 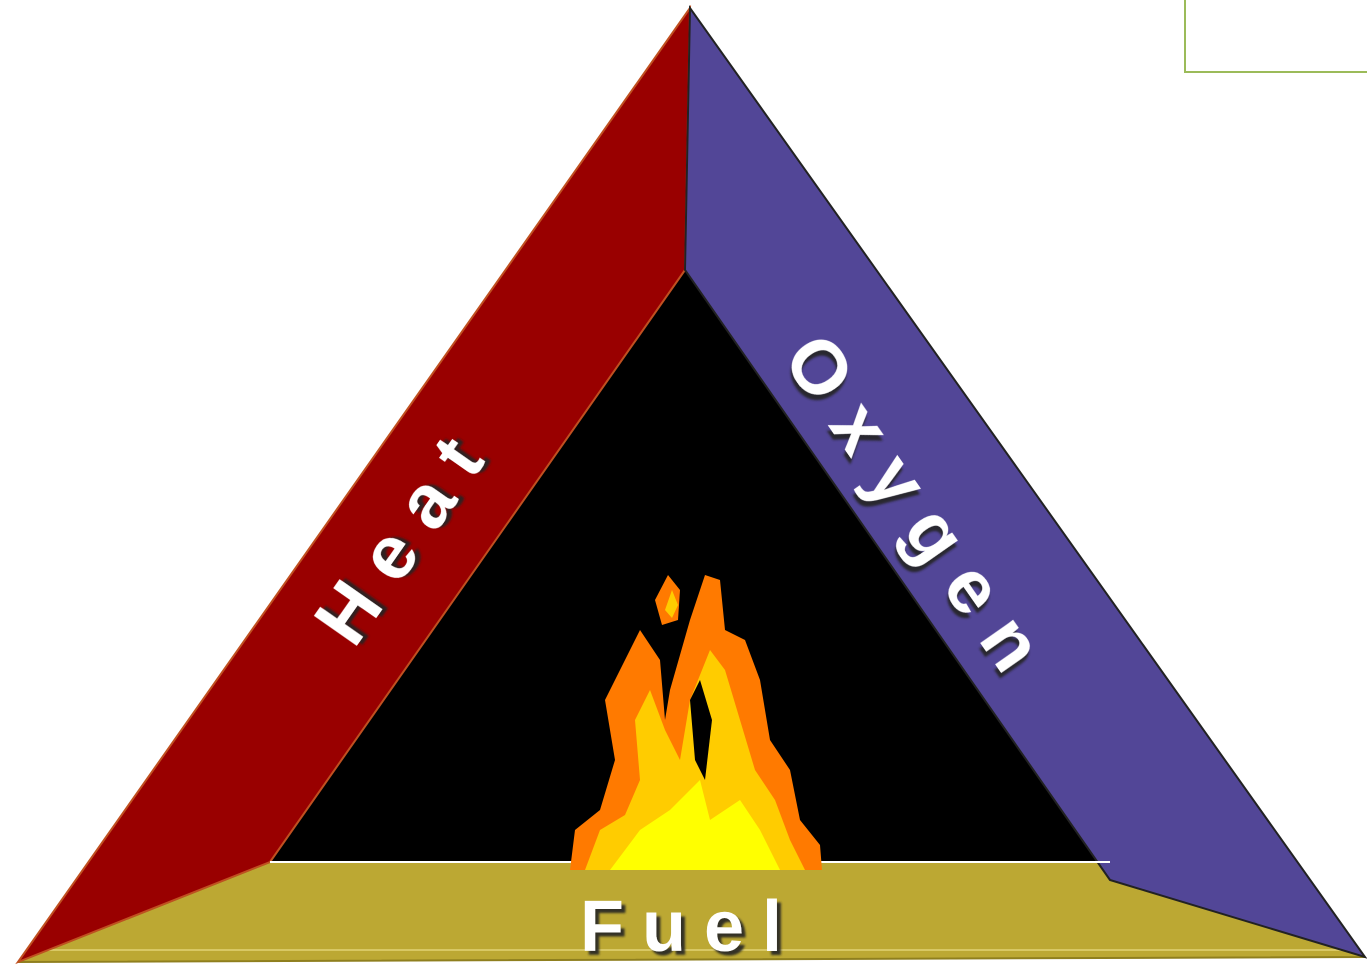 What do you see at coordinates (690, 927) in the screenshot?
I see `fuel-label: Fuel` at bounding box center [690, 927].